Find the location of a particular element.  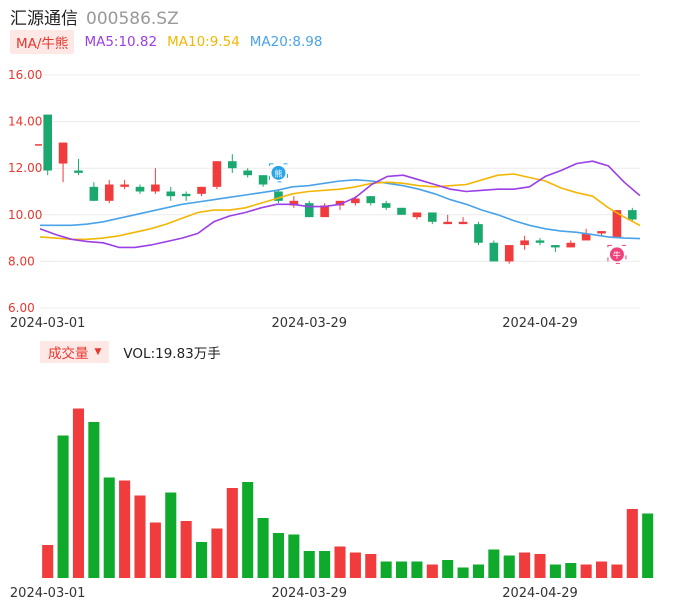

y-tick-label: 14.00 is located at coordinates (25, 122).